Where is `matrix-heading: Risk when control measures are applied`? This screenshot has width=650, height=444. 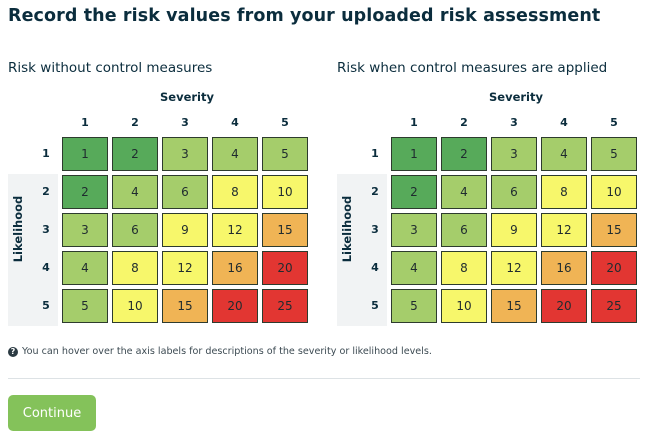
matrix-heading: Risk when control measures are applied is located at coordinates (472, 68).